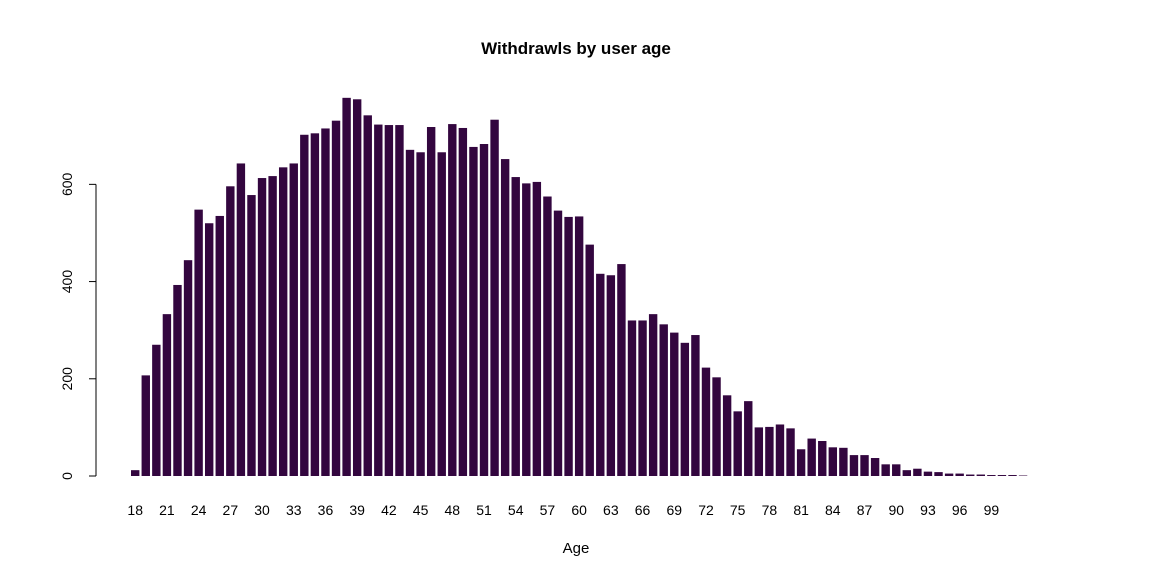 This screenshot has height=576, width=1152. Describe the element at coordinates (548, 510) in the screenshot. I see `x-tick-label-57: 57` at that location.